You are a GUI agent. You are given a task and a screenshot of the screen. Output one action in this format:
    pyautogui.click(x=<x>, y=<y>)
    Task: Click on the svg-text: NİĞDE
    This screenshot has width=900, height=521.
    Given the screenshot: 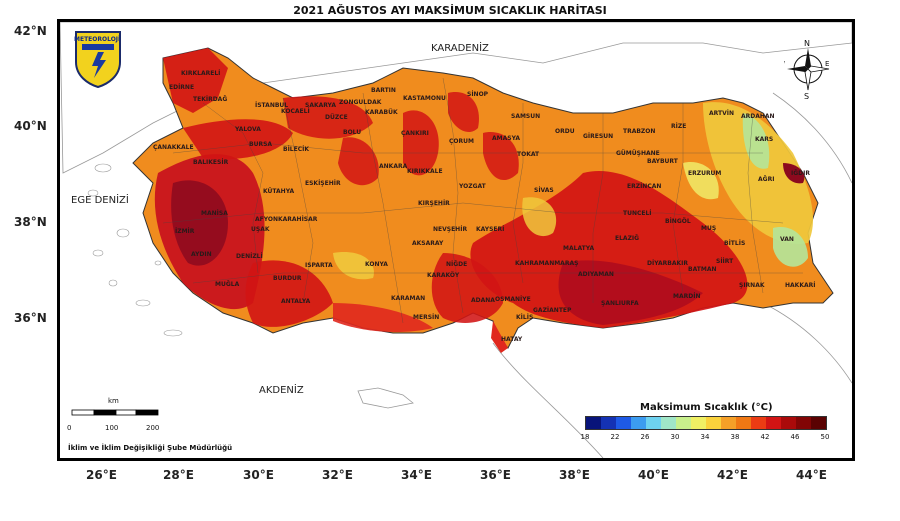 What is the action you would take?
    pyautogui.click(x=456, y=264)
    